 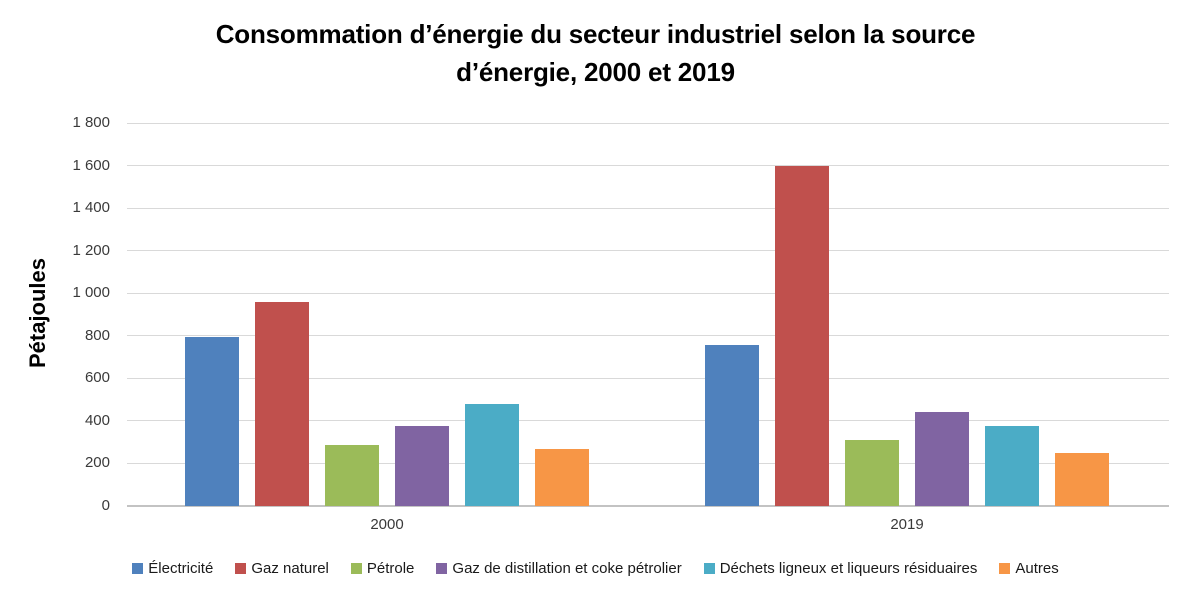 What do you see at coordinates (97, 378) in the screenshot?
I see `y-tick-label: 600` at bounding box center [97, 378].